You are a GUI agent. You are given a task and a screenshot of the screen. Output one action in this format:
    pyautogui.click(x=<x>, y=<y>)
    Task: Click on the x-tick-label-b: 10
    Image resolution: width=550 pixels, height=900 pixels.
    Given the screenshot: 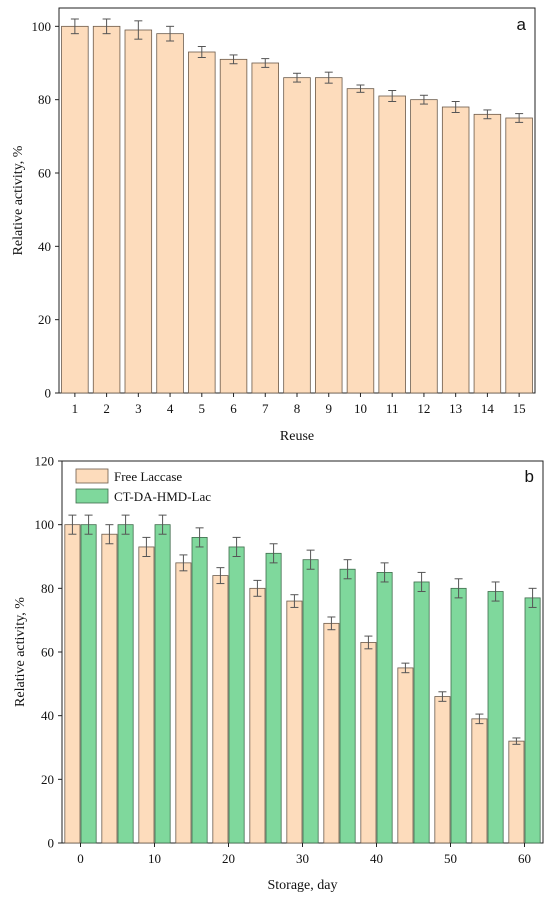 What is the action you would take?
    pyautogui.click(x=154, y=858)
    